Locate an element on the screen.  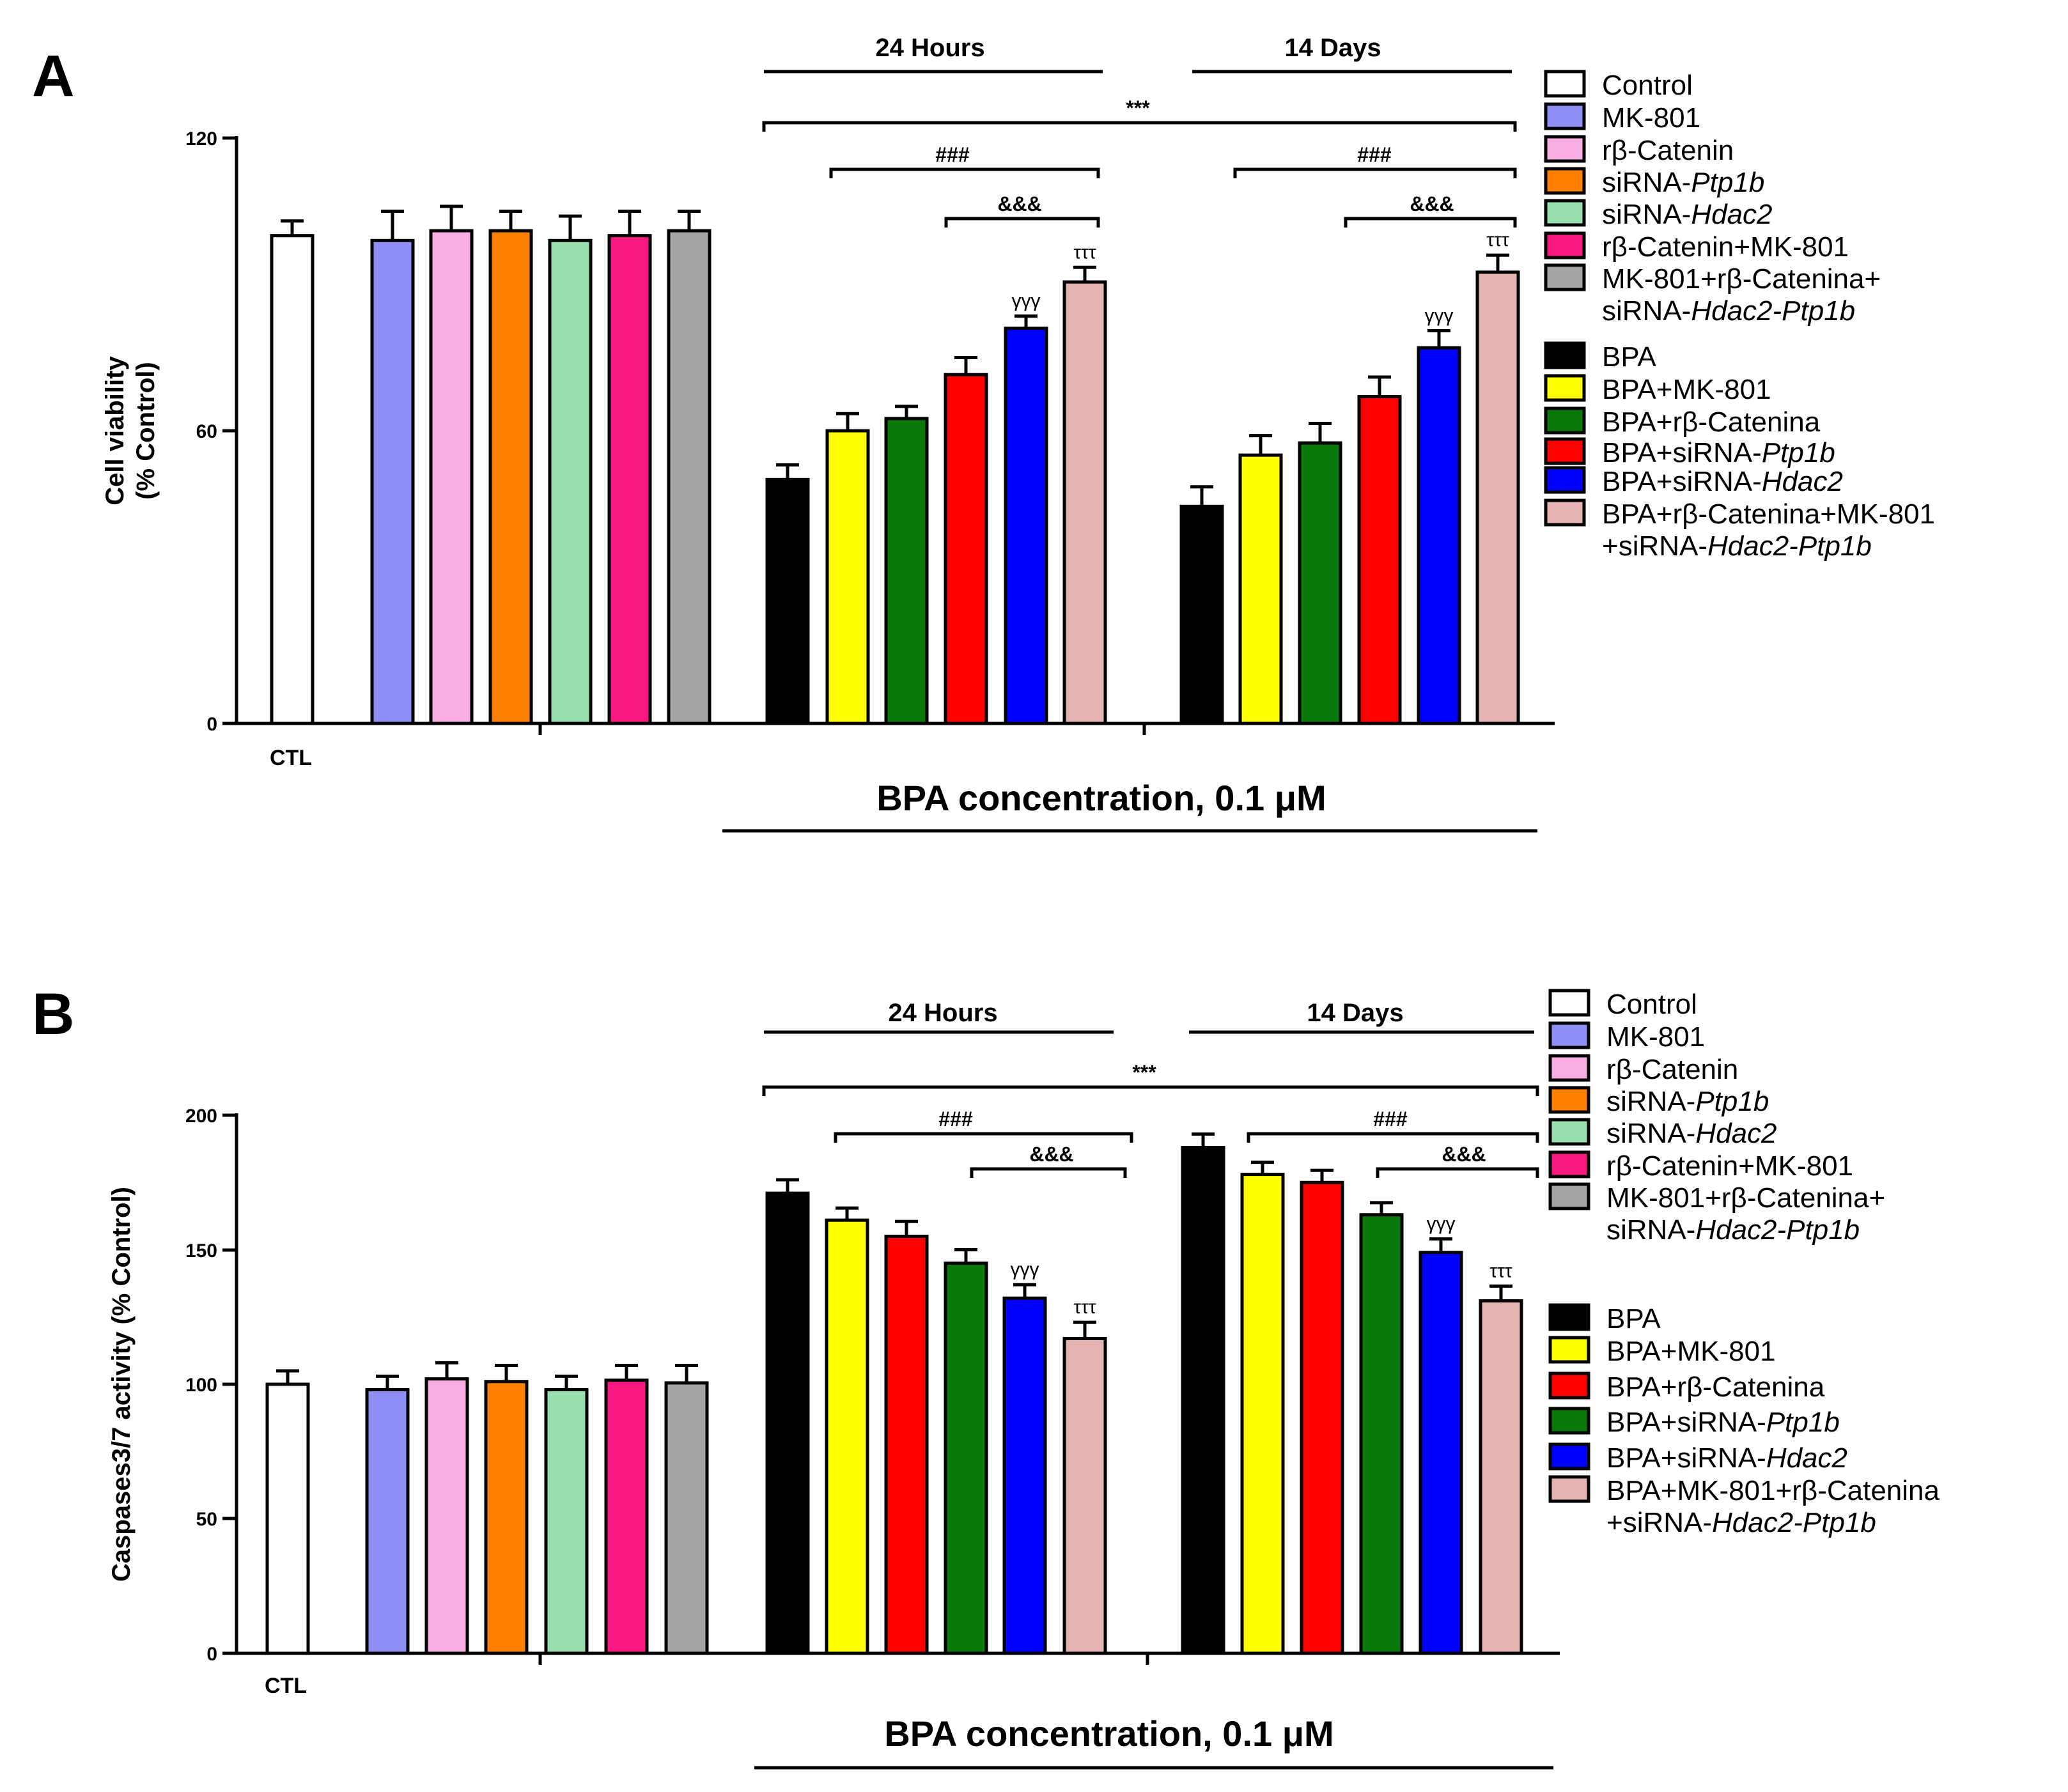
panel-b-bracket-amp-1-label: &&& is located at coordinates (1464, 1154).